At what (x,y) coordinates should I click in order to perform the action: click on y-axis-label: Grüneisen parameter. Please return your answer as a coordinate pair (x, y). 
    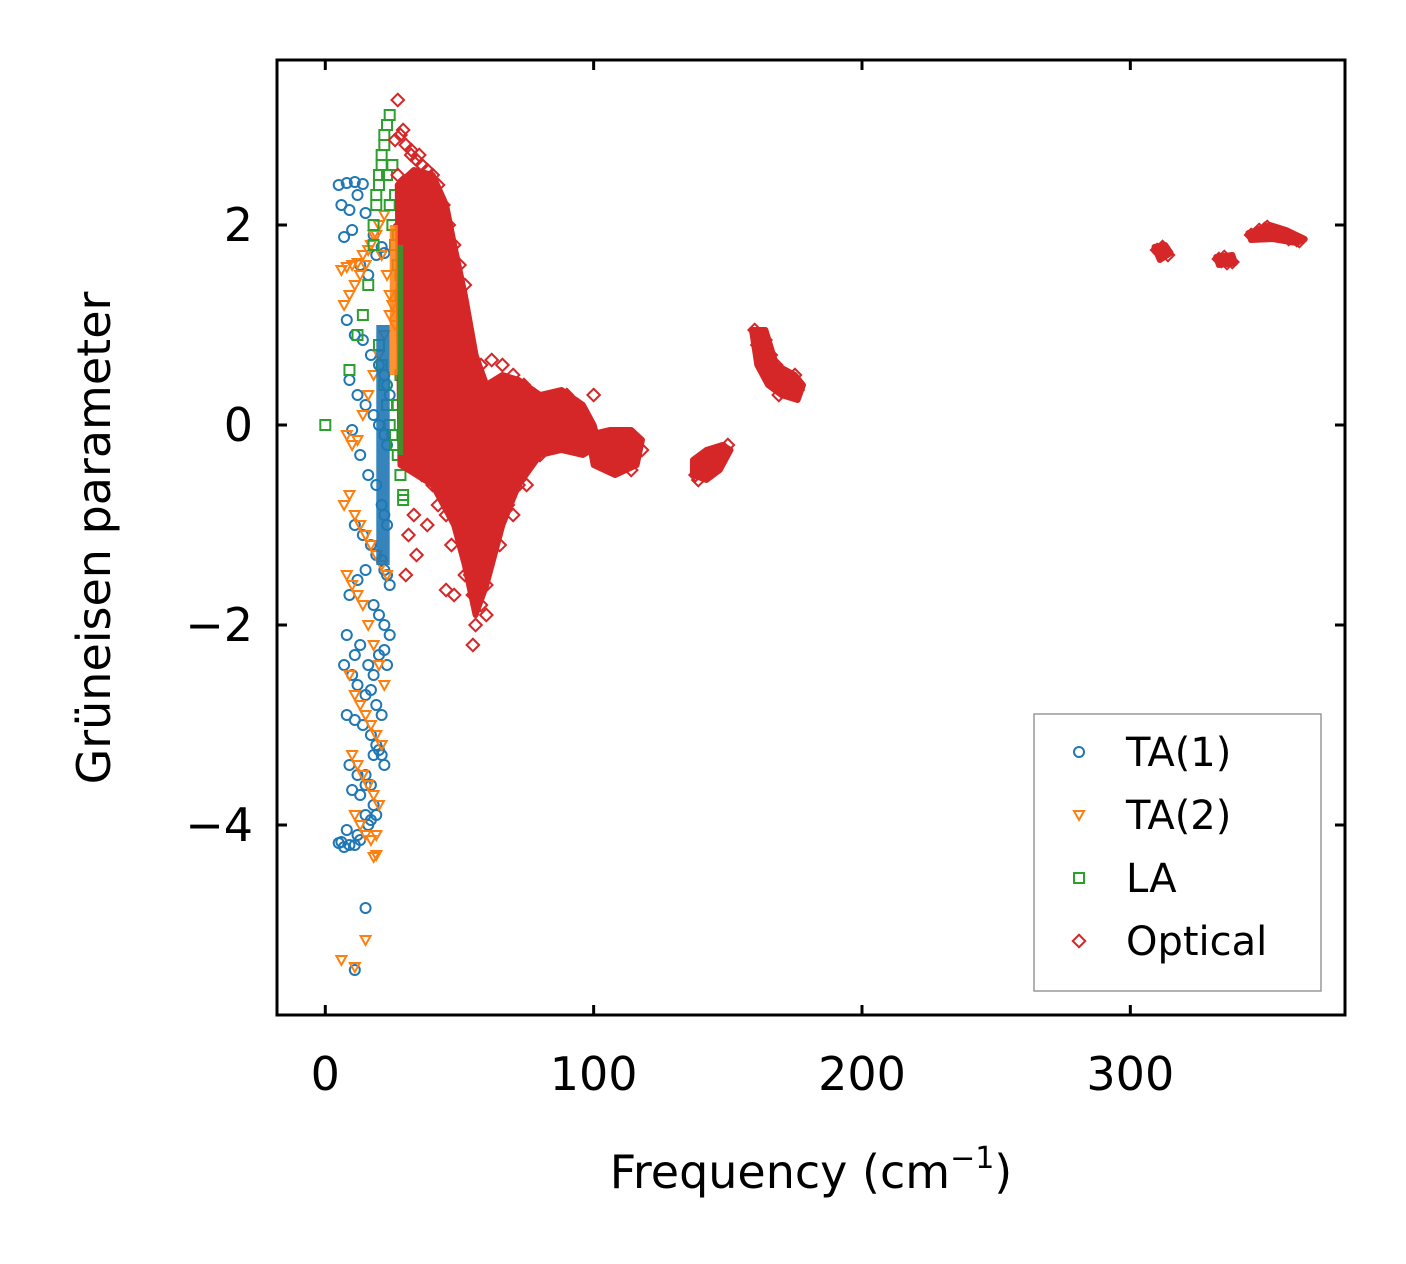
    Looking at the image, I should click on (94, 537).